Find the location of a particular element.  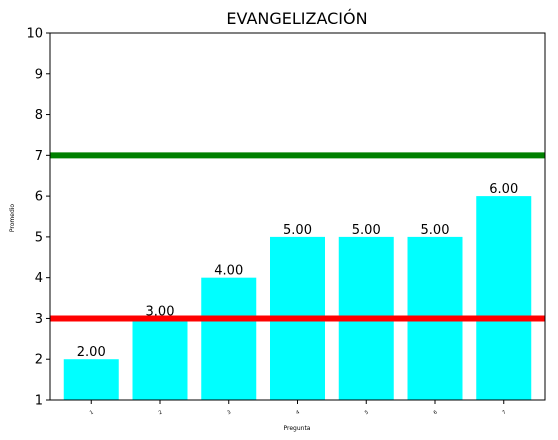

y-tick-label: 5 is located at coordinates (39, 237).